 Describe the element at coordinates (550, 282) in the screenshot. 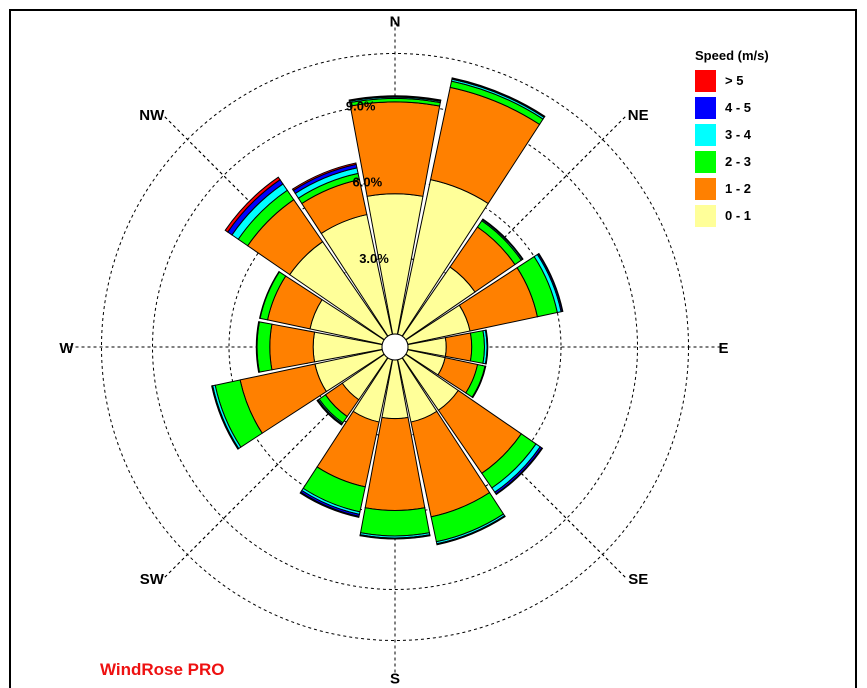

I see `petal-ENE-_5` at that location.